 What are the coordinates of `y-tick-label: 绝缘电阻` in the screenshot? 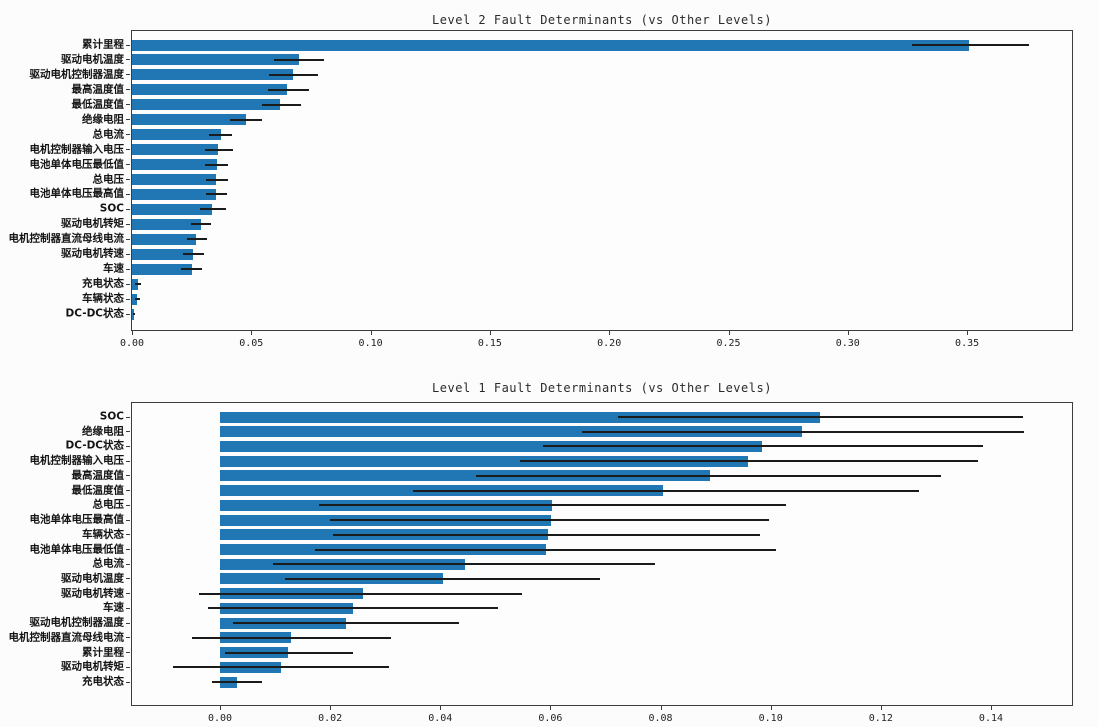 It's located at (103, 431).